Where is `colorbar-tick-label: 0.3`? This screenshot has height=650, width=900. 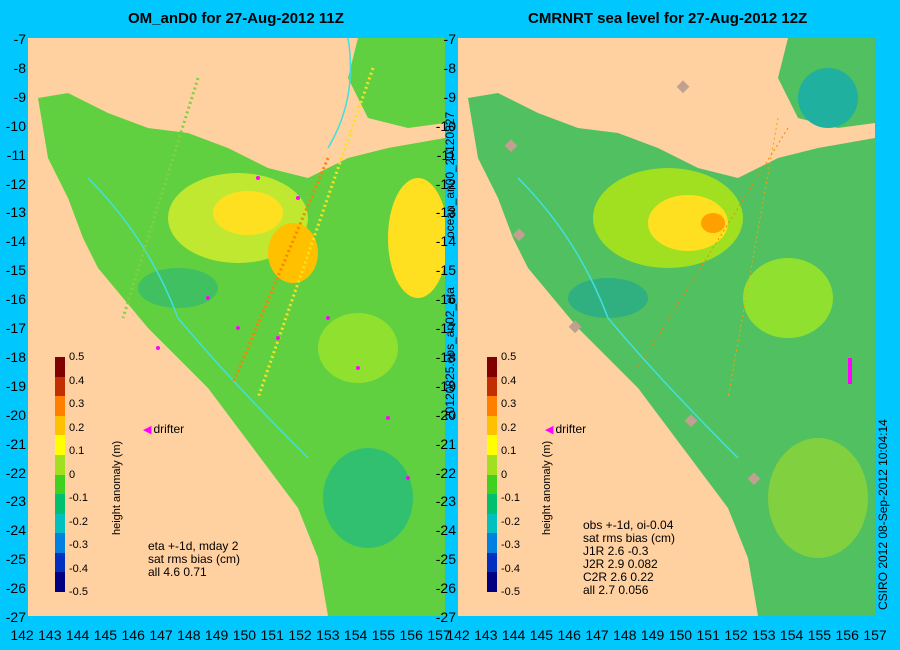
colorbar-tick-label: 0.3 is located at coordinates (509, 404).